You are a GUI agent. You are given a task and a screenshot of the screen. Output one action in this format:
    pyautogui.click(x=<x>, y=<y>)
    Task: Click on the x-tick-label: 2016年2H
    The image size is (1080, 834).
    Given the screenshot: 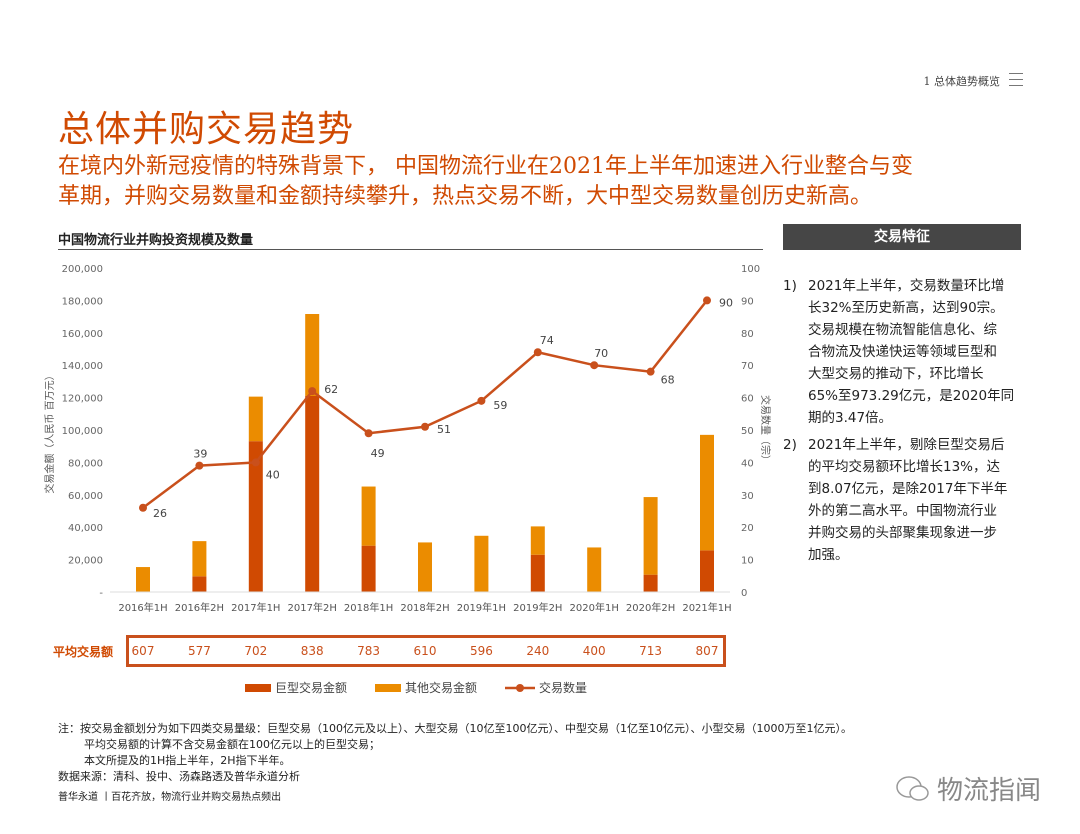 What is the action you would take?
    pyautogui.click(x=199, y=607)
    